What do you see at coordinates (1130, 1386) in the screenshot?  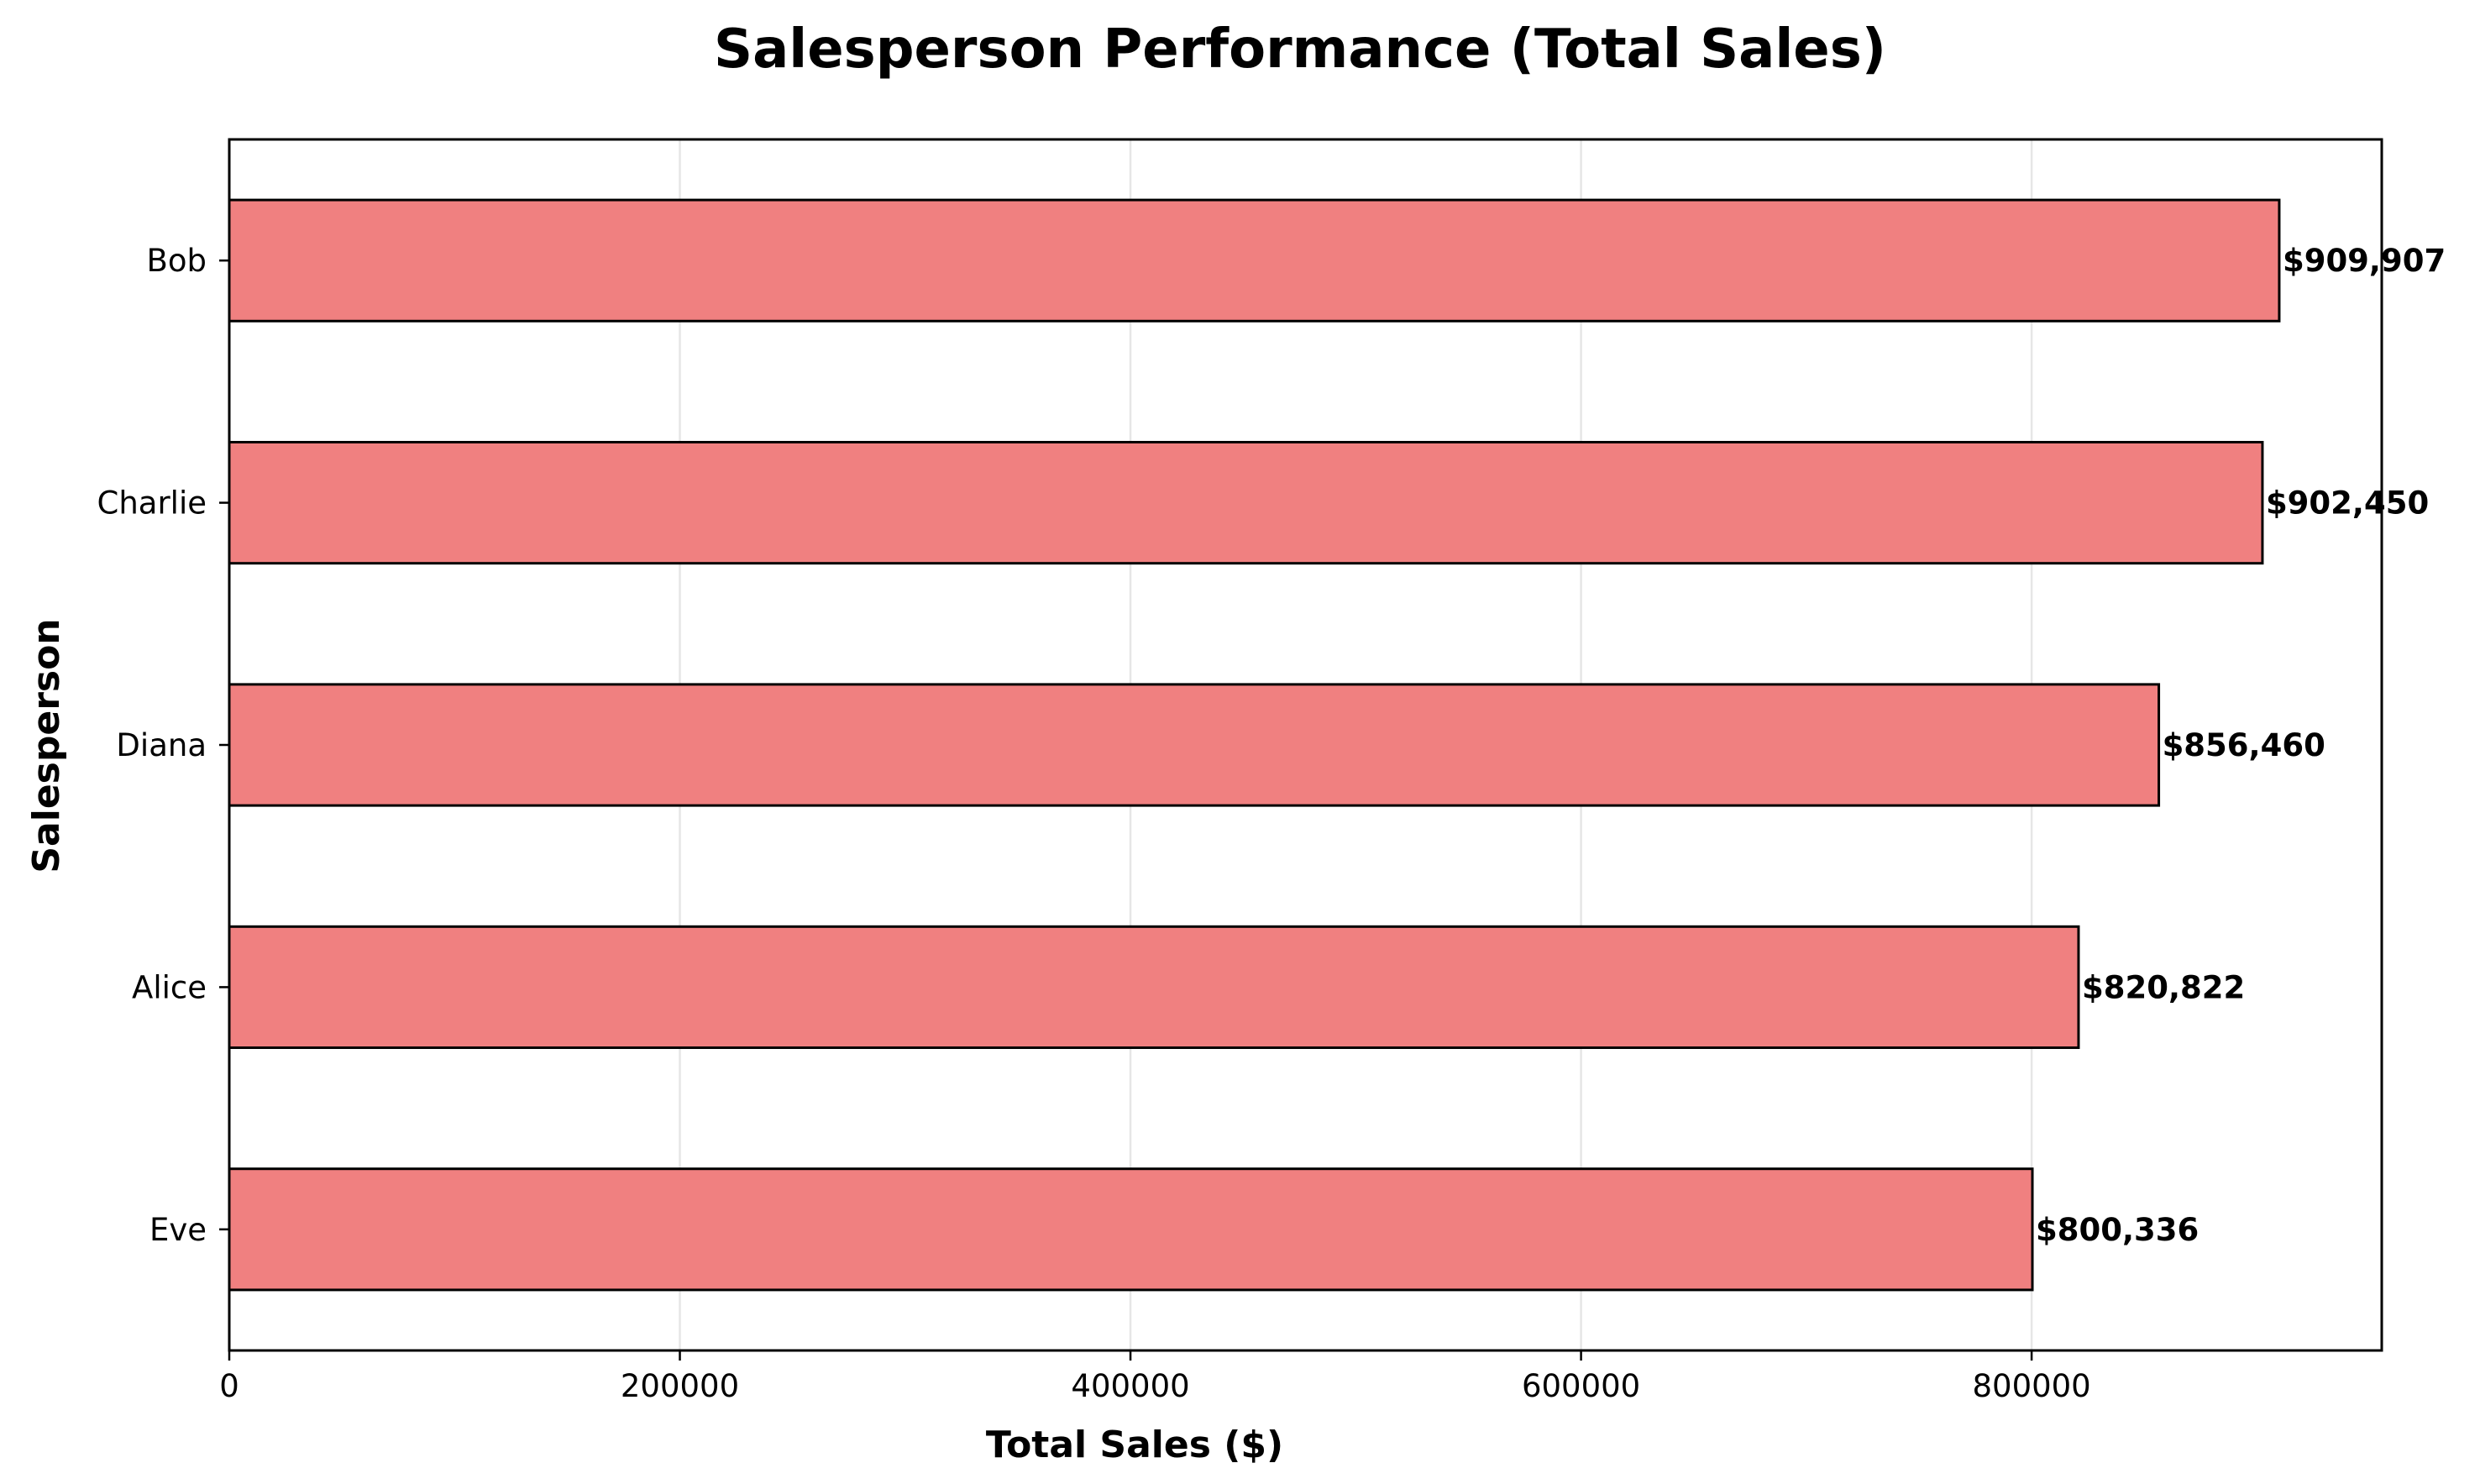 I see `x-tick-label: 400000` at bounding box center [1130, 1386].